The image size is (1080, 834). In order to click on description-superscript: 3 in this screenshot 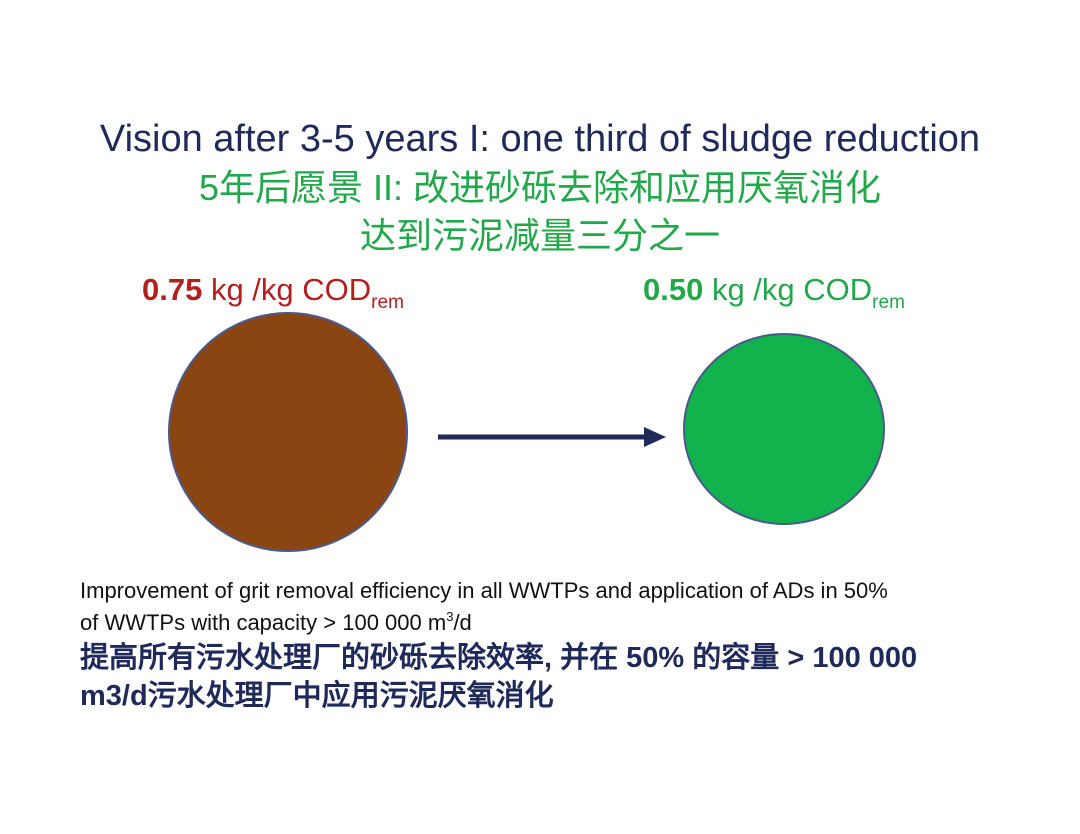, I will do `click(450, 616)`.